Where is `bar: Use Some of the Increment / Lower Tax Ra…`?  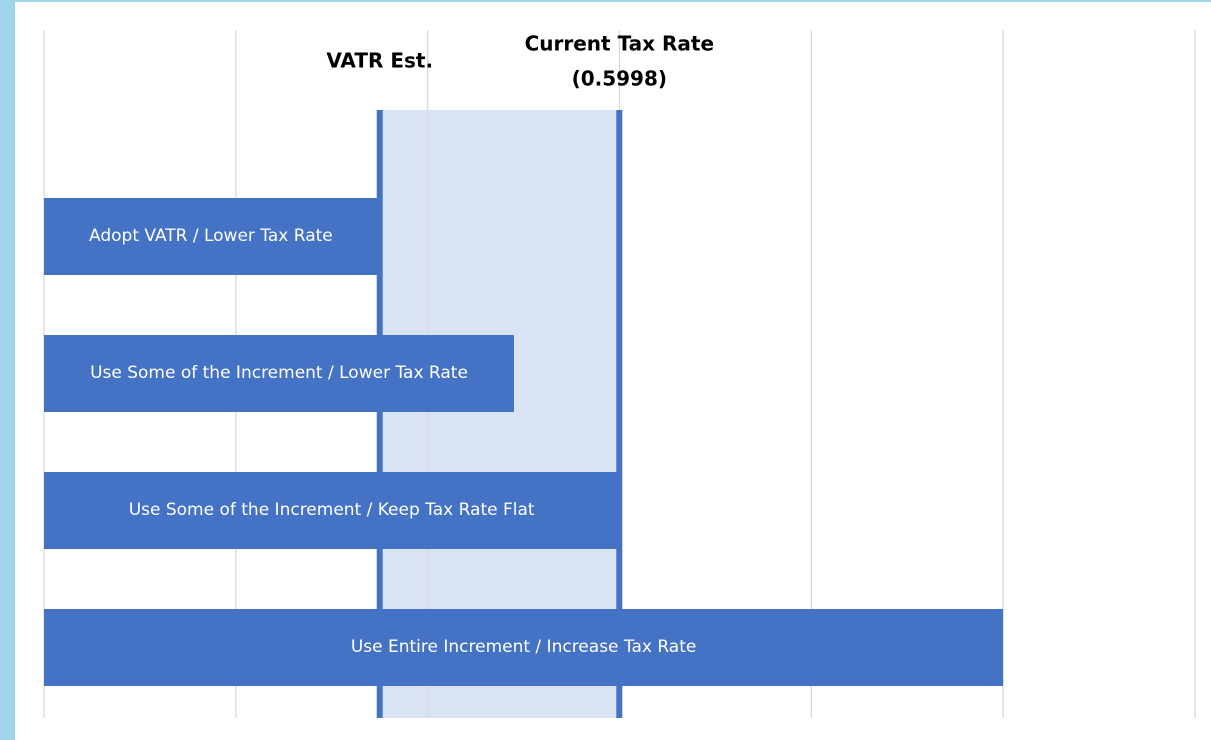
bar: Use Some of the Increment / Lower Tax Ra… is located at coordinates (279, 373).